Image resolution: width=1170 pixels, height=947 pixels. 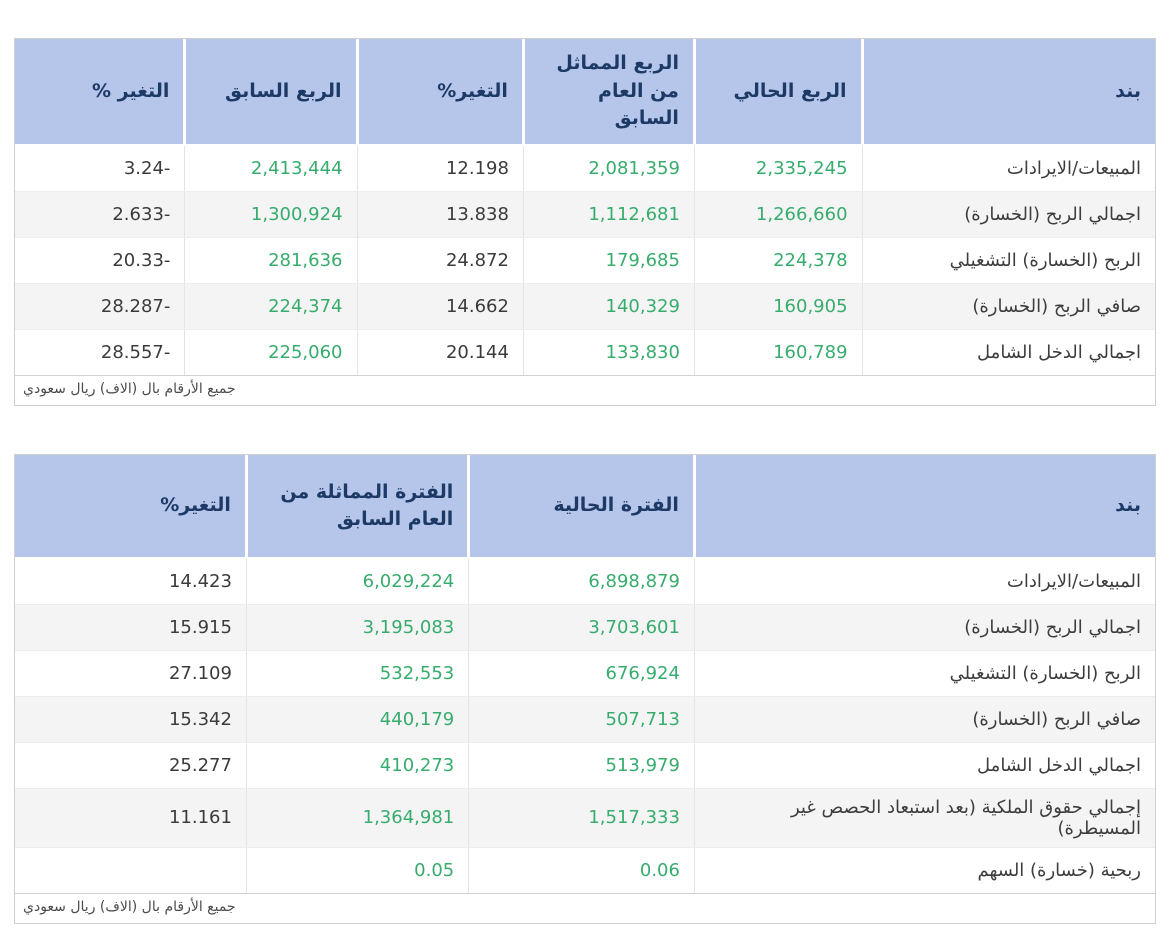 What do you see at coordinates (271, 92) in the screenshot?
I see `col-header-previous-quarter: الربع السابق` at bounding box center [271, 92].